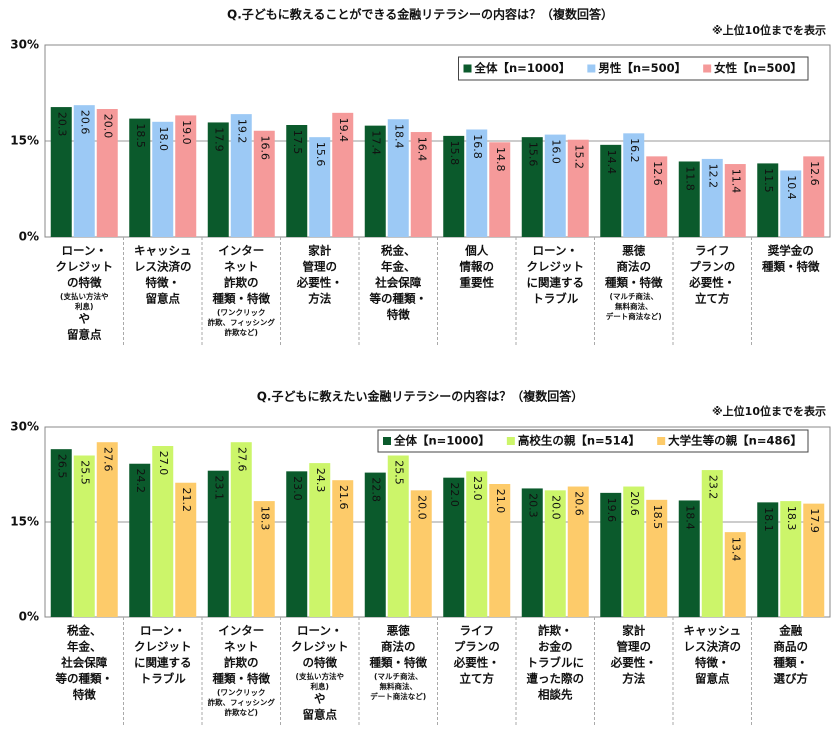 Image resolution: width=840 pixels, height=749 pixels. I want to click on value-label: 16.8, so click(477, 146).